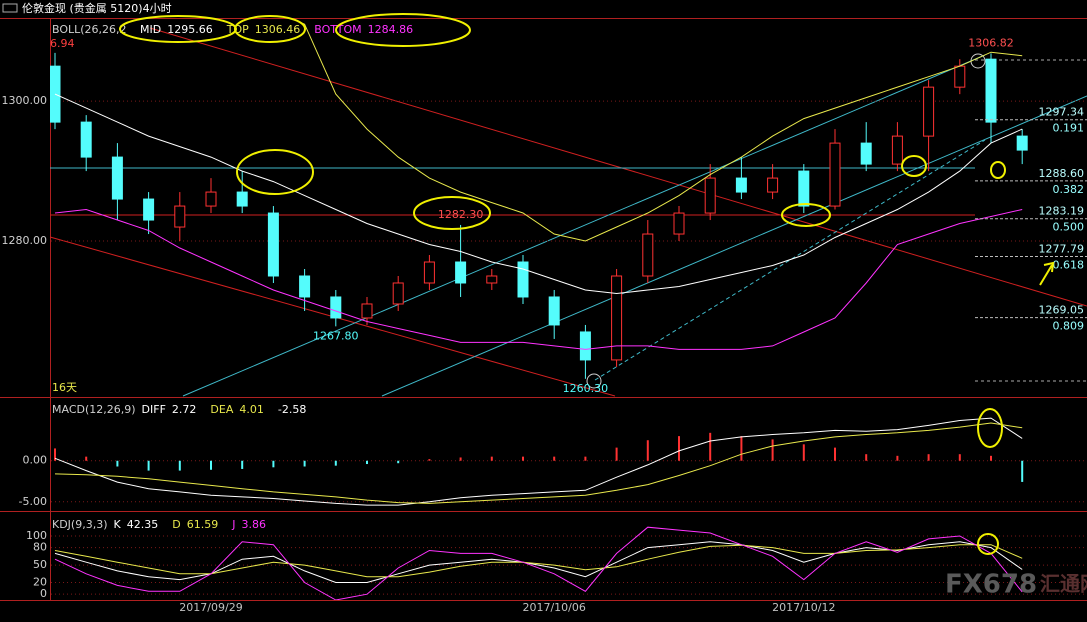 The image size is (1087, 622). What do you see at coordinates (154, 409) in the screenshot?
I see `legend-name: DIFF` at bounding box center [154, 409].